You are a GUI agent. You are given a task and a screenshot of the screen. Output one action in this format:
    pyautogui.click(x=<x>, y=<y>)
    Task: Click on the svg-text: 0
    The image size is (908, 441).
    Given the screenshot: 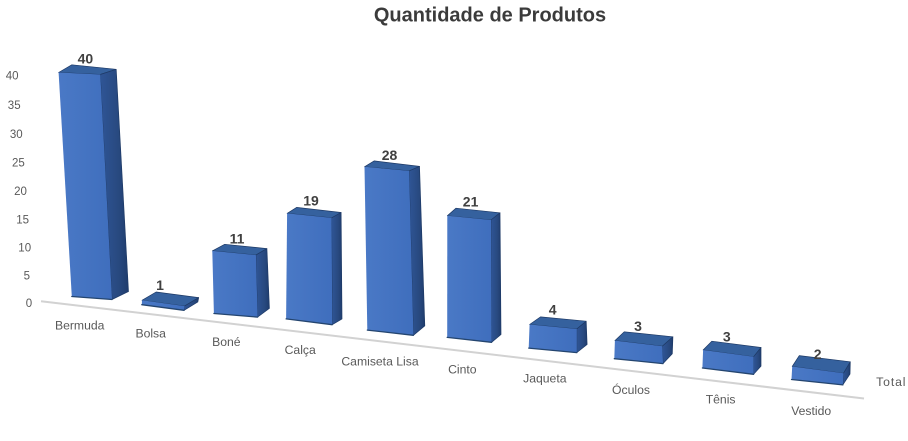 What is the action you would take?
    pyautogui.click(x=29, y=304)
    